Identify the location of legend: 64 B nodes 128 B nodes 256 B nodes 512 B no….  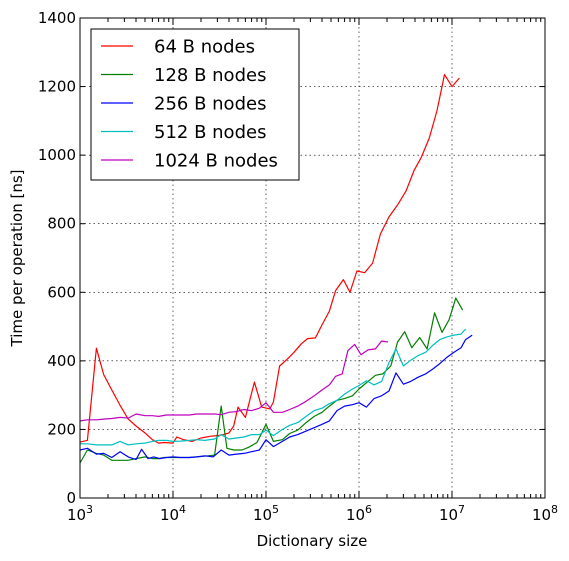
(195, 104).